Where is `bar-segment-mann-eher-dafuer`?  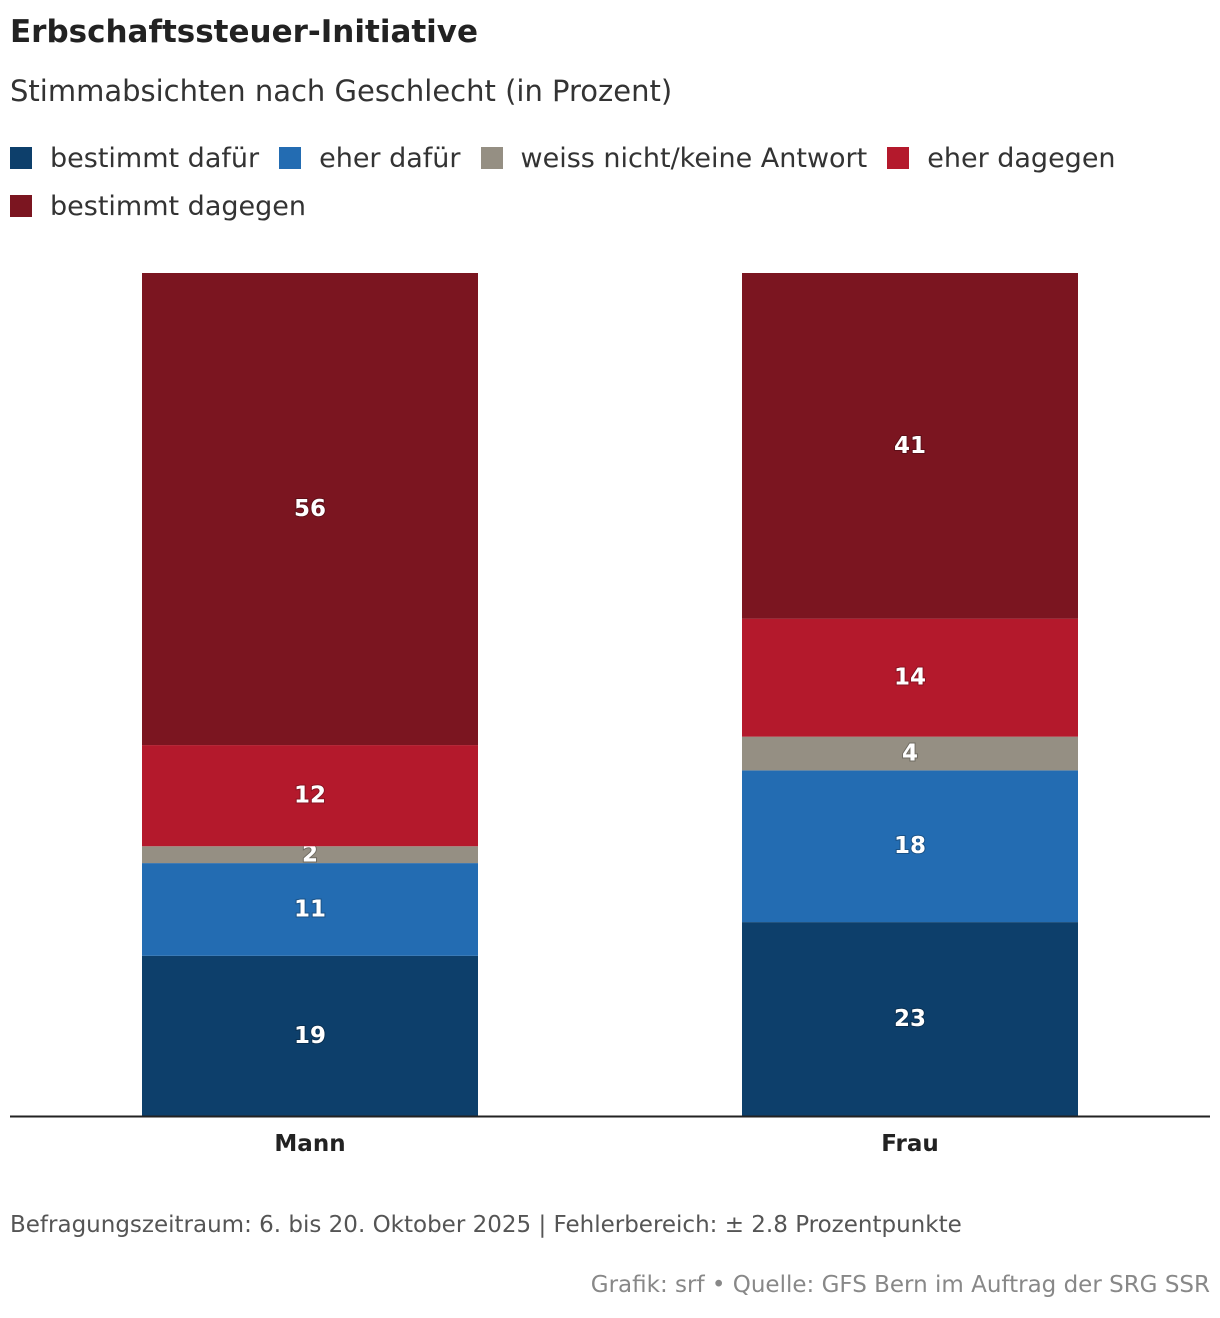 bar-segment-mann-eher-dafuer is located at coordinates (310, 909).